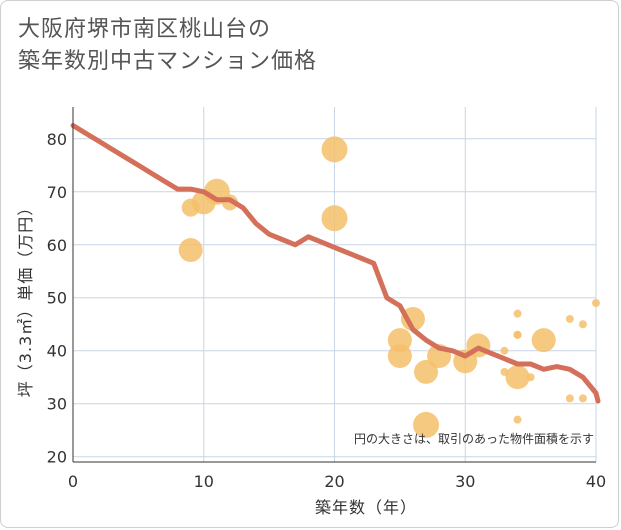  I want to click on x-tick-label: 0, so click(73, 481).